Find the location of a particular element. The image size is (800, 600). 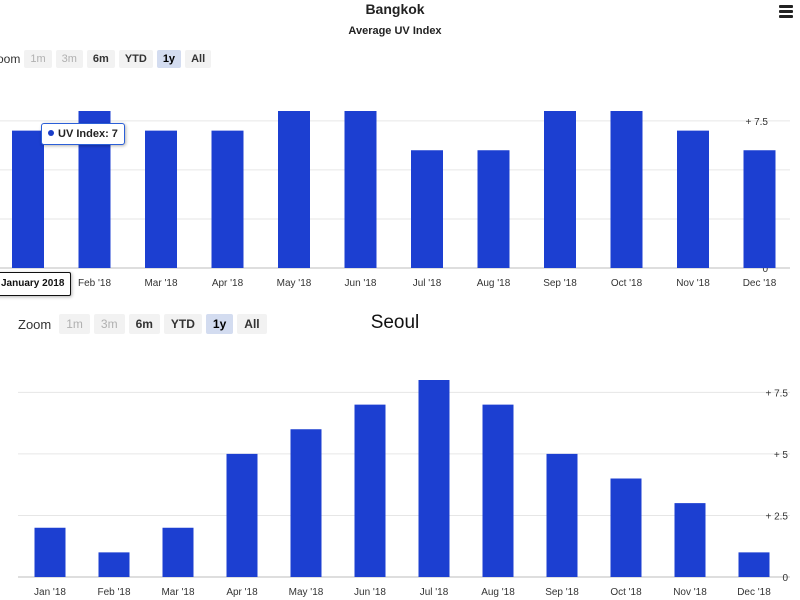

bangkok-ytick-label: 0 is located at coordinates (765, 269).